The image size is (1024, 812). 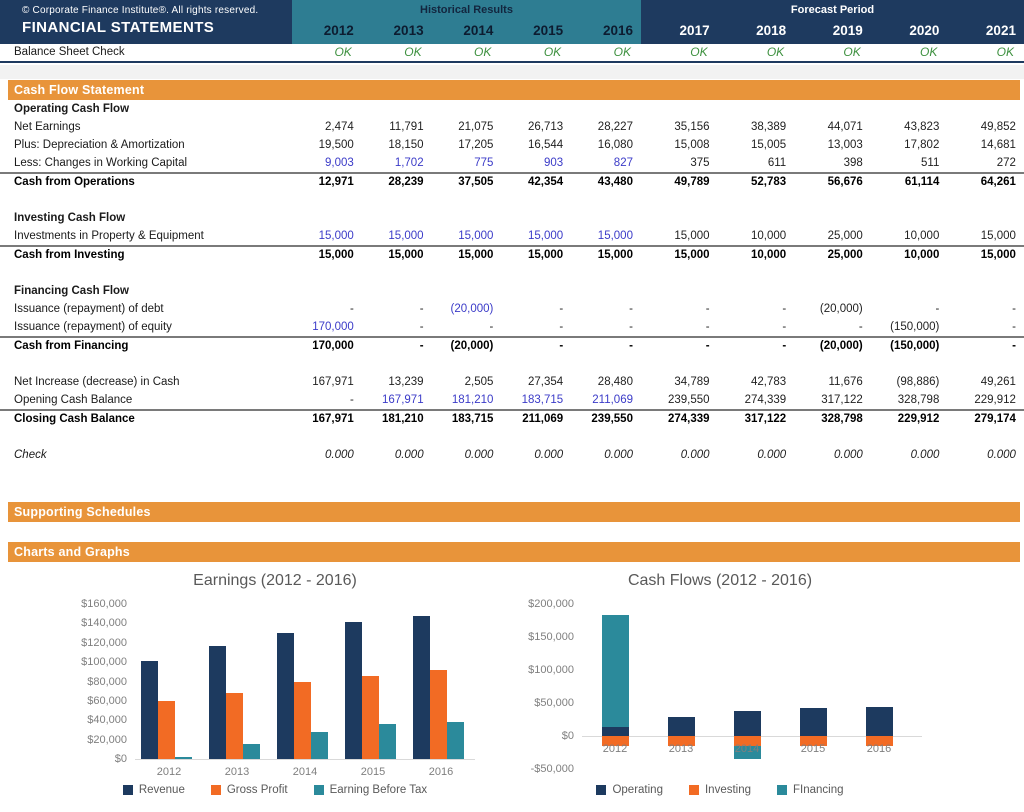 I want to click on balance-check-cell-9: OK, so click(x=1005, y=52).